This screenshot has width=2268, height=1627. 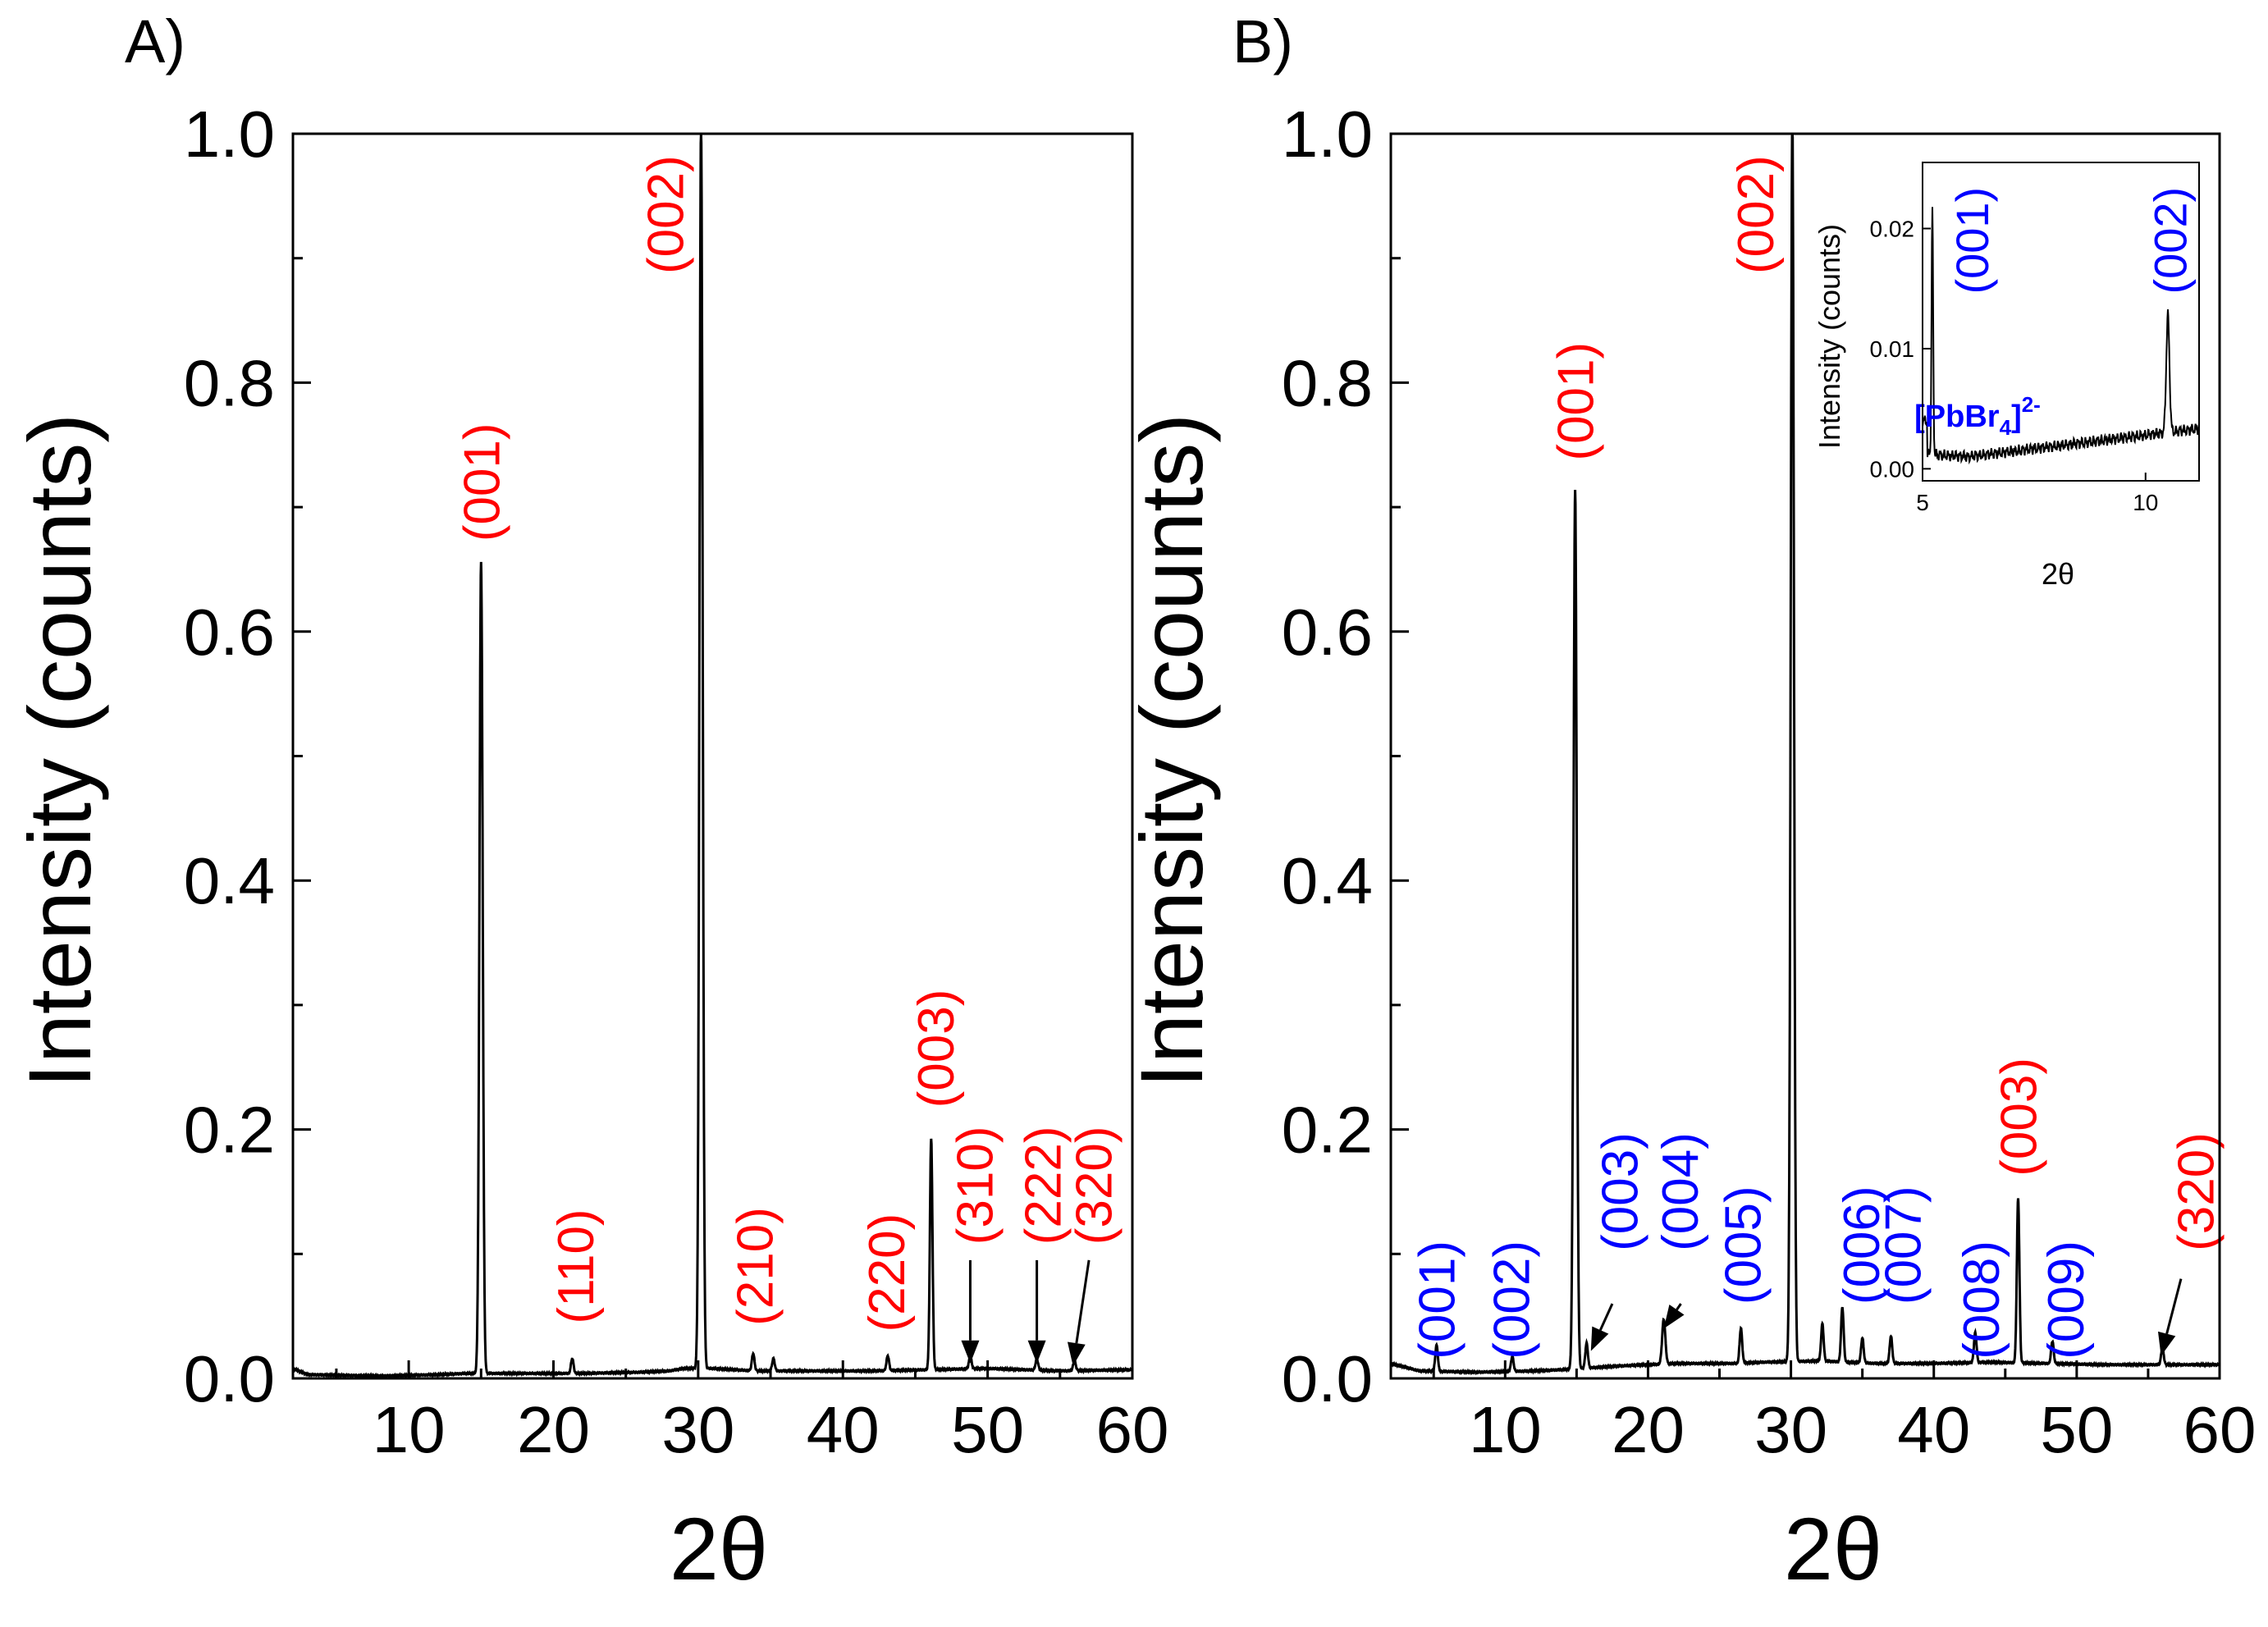 What do you see at coordinates (1862, 1245) in the screenshot?
I see `miller-index-label: (006)` at bounding box center [1862, 1245].